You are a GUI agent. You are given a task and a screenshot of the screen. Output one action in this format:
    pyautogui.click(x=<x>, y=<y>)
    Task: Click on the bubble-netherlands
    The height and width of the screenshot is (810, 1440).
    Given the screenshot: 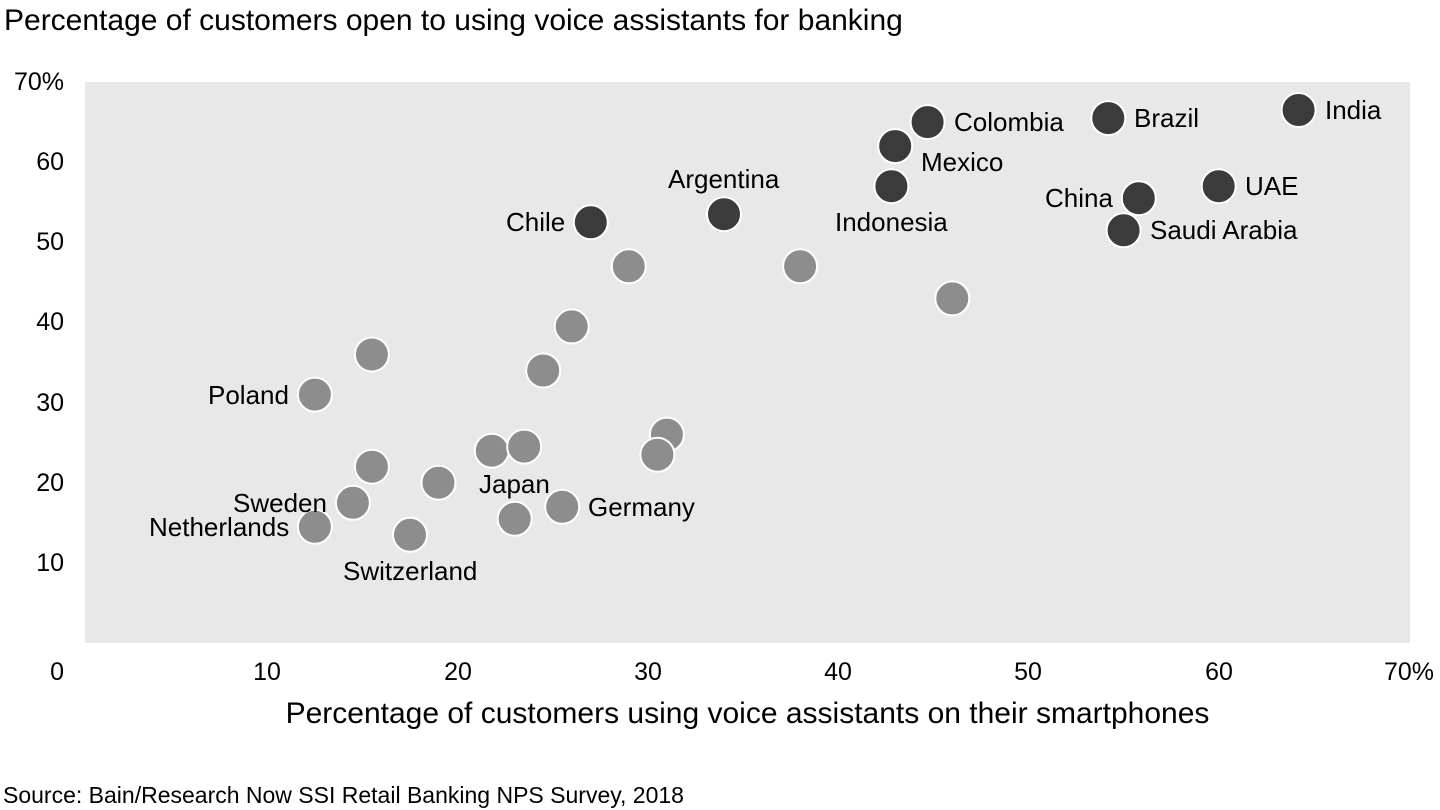 What is the action you would take?
    pyautogui.click(x=314, y=526)
    